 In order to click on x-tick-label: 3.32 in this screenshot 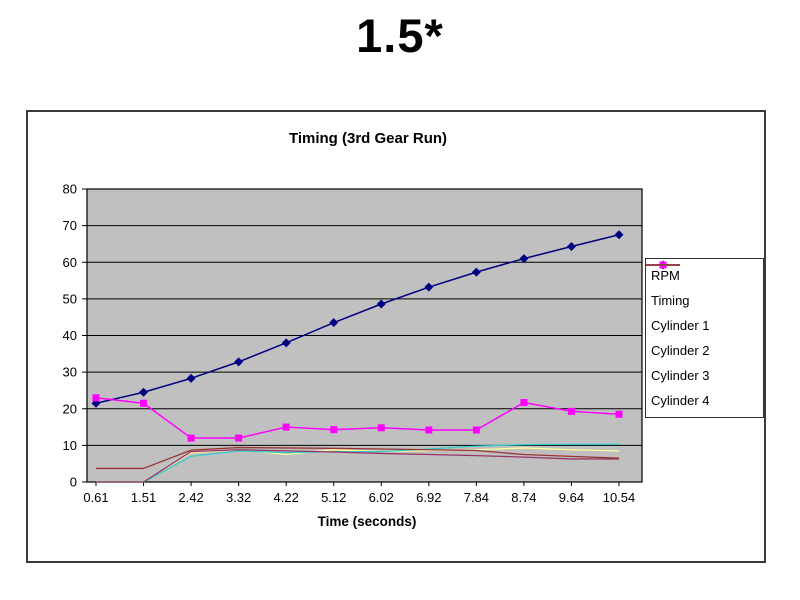, I will do `click(238, 497)`.